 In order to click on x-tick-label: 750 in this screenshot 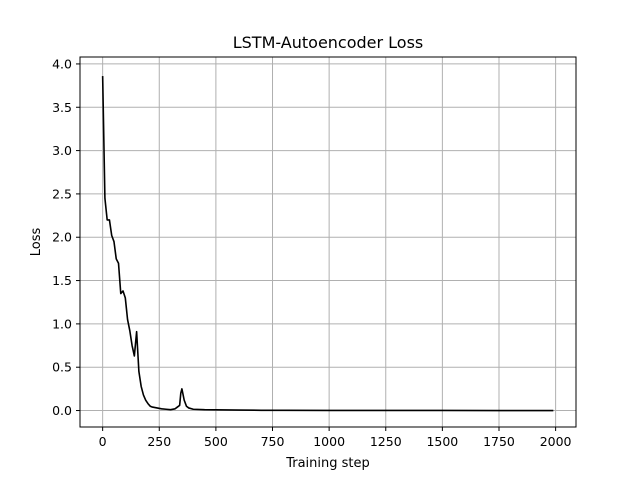, I will do `click(273, 441)`.